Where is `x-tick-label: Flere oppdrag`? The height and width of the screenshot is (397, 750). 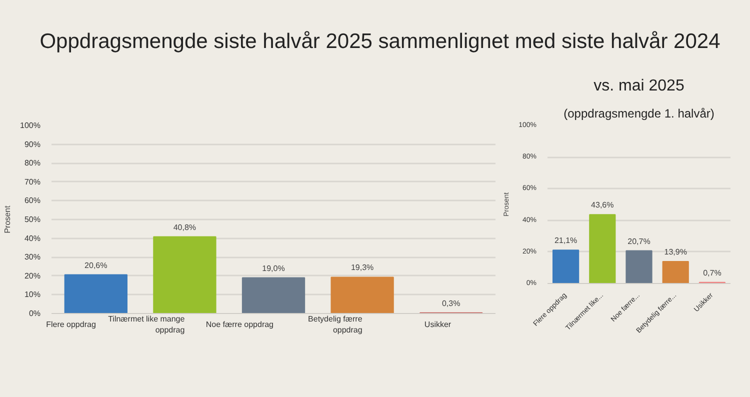 x-tick-label: Flere oppdrag is located at coordinates (71, 324).